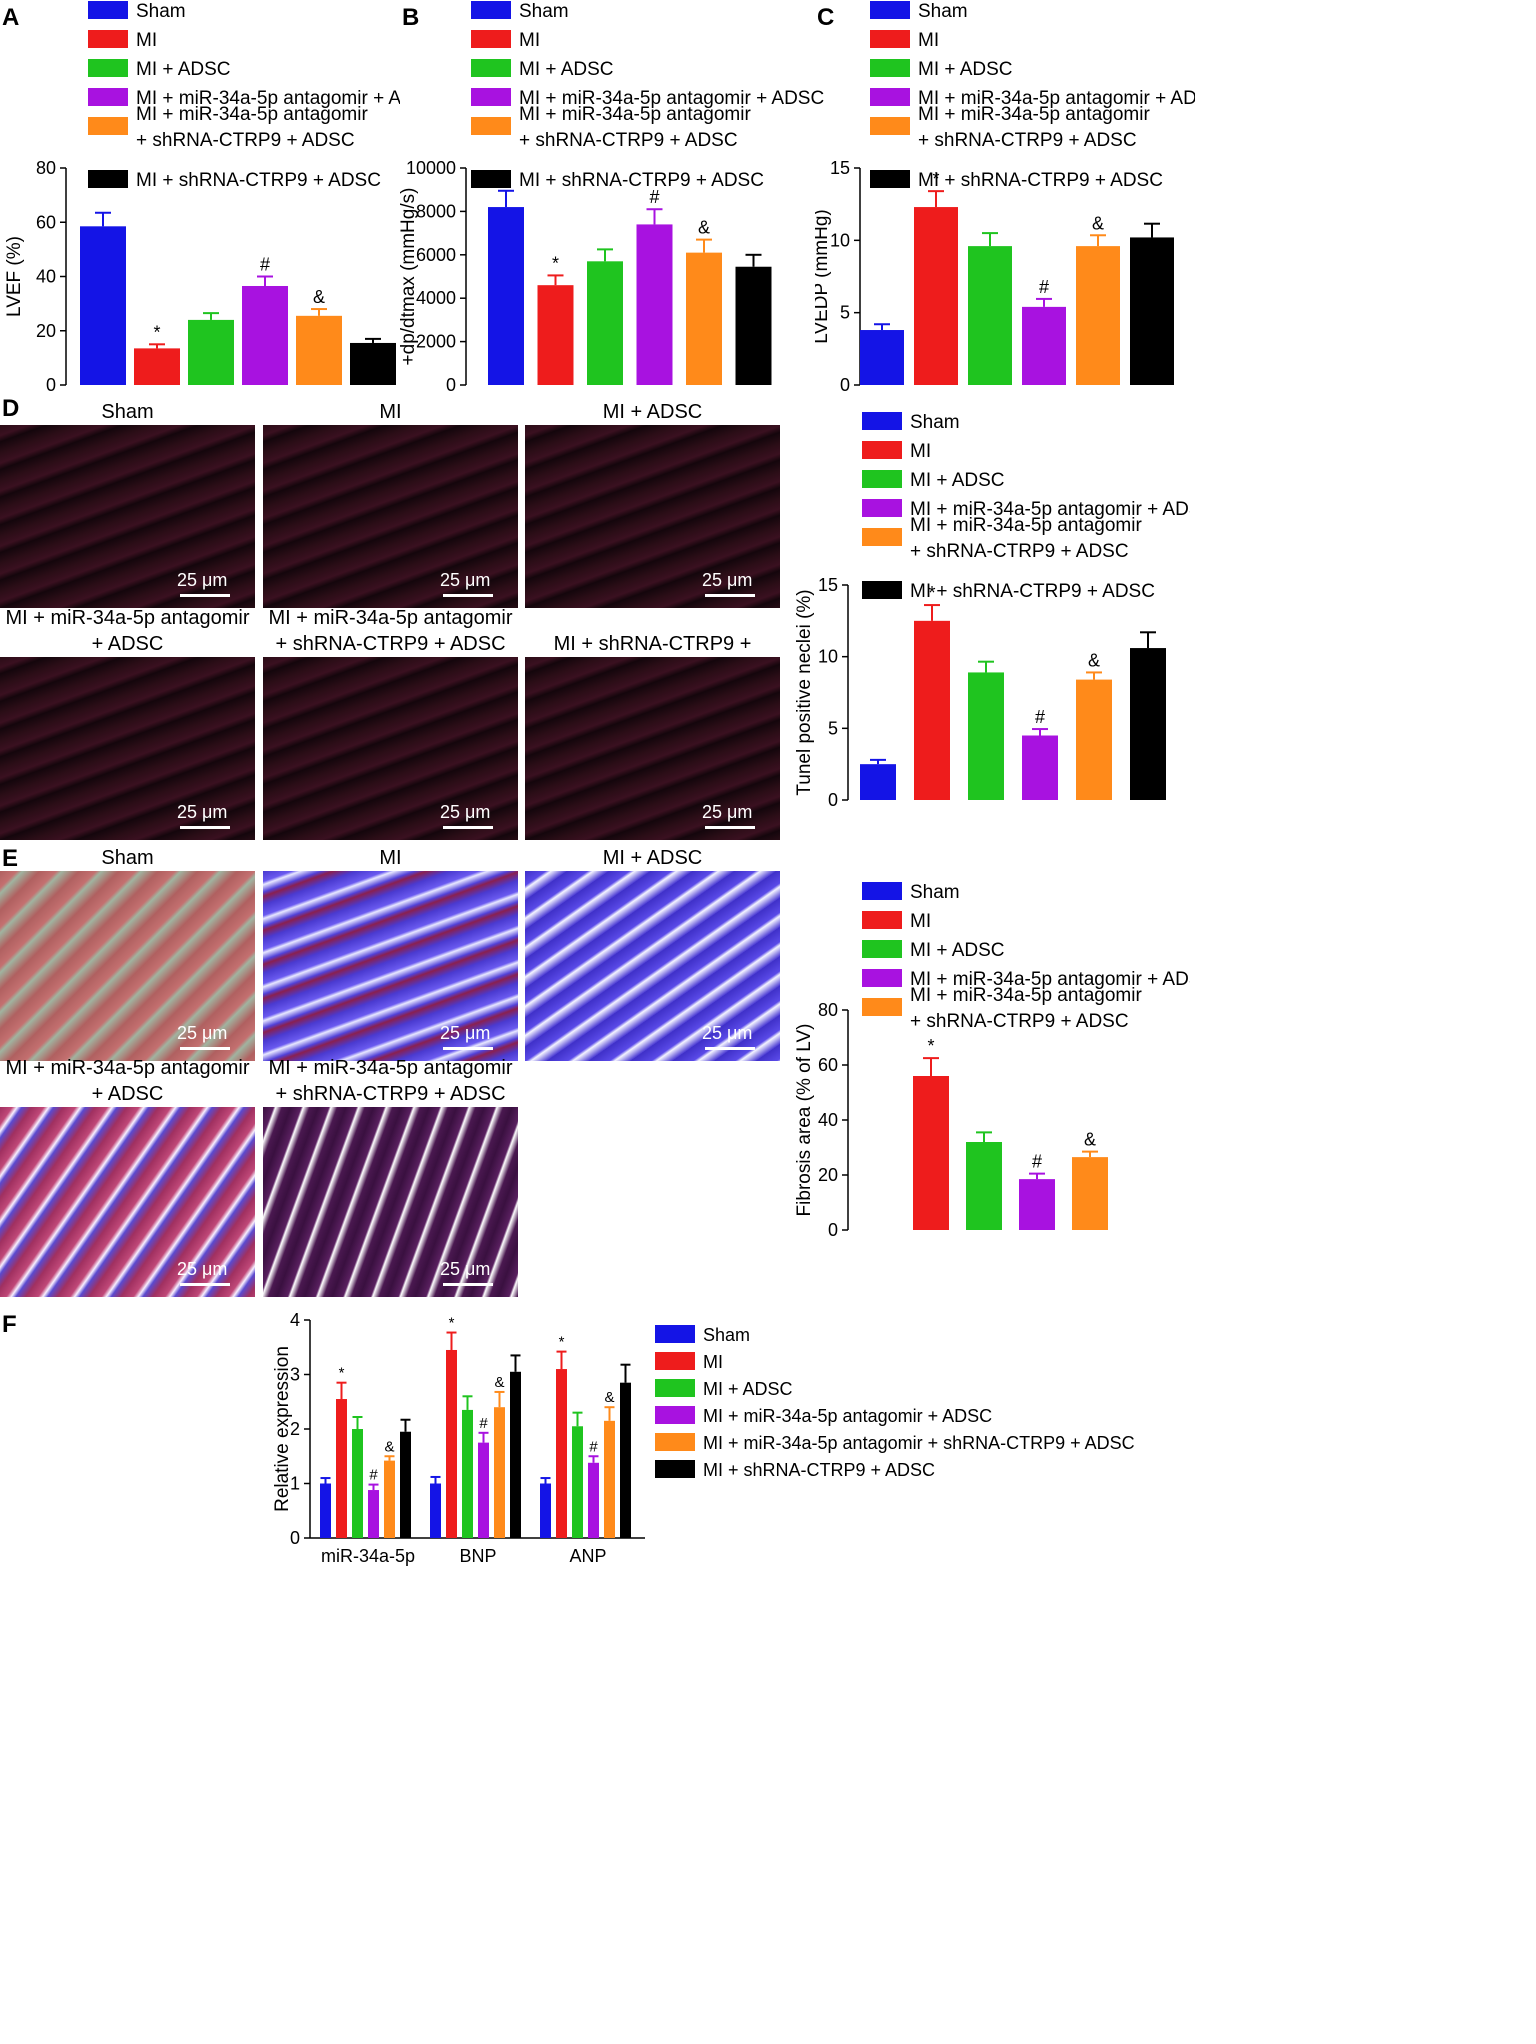 Image resolution: width=1536 pixels, height=2044 pixels. What do you see at coordinates (804, 692) in the screenshot?
I see `y-axis-title: Tunel positive neclei (%)` at bounding box center [804, 692].